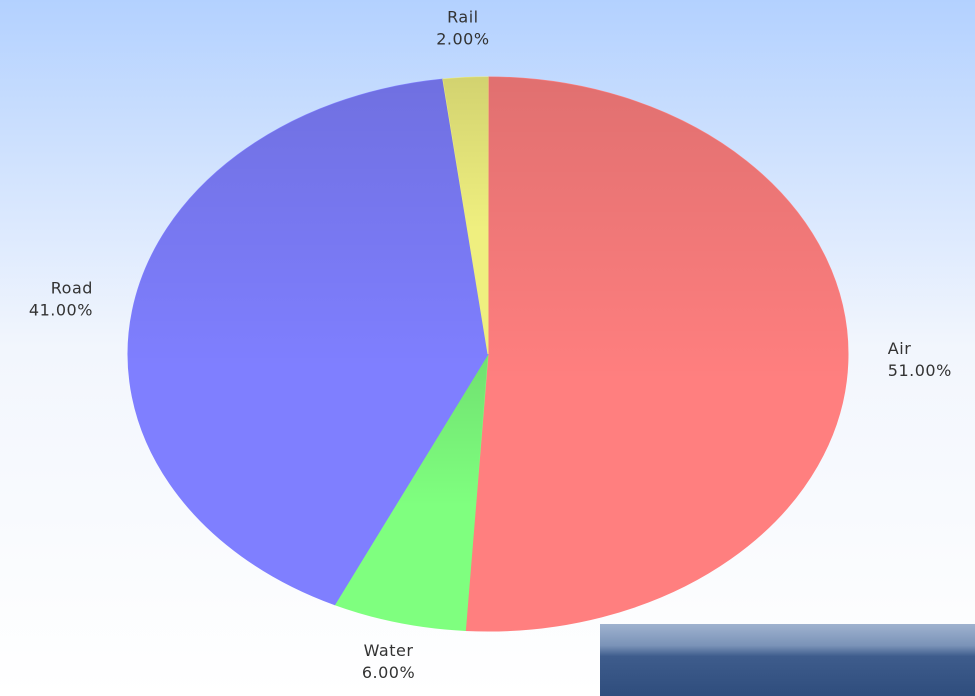  I want to click on photo, so click(787, 660).